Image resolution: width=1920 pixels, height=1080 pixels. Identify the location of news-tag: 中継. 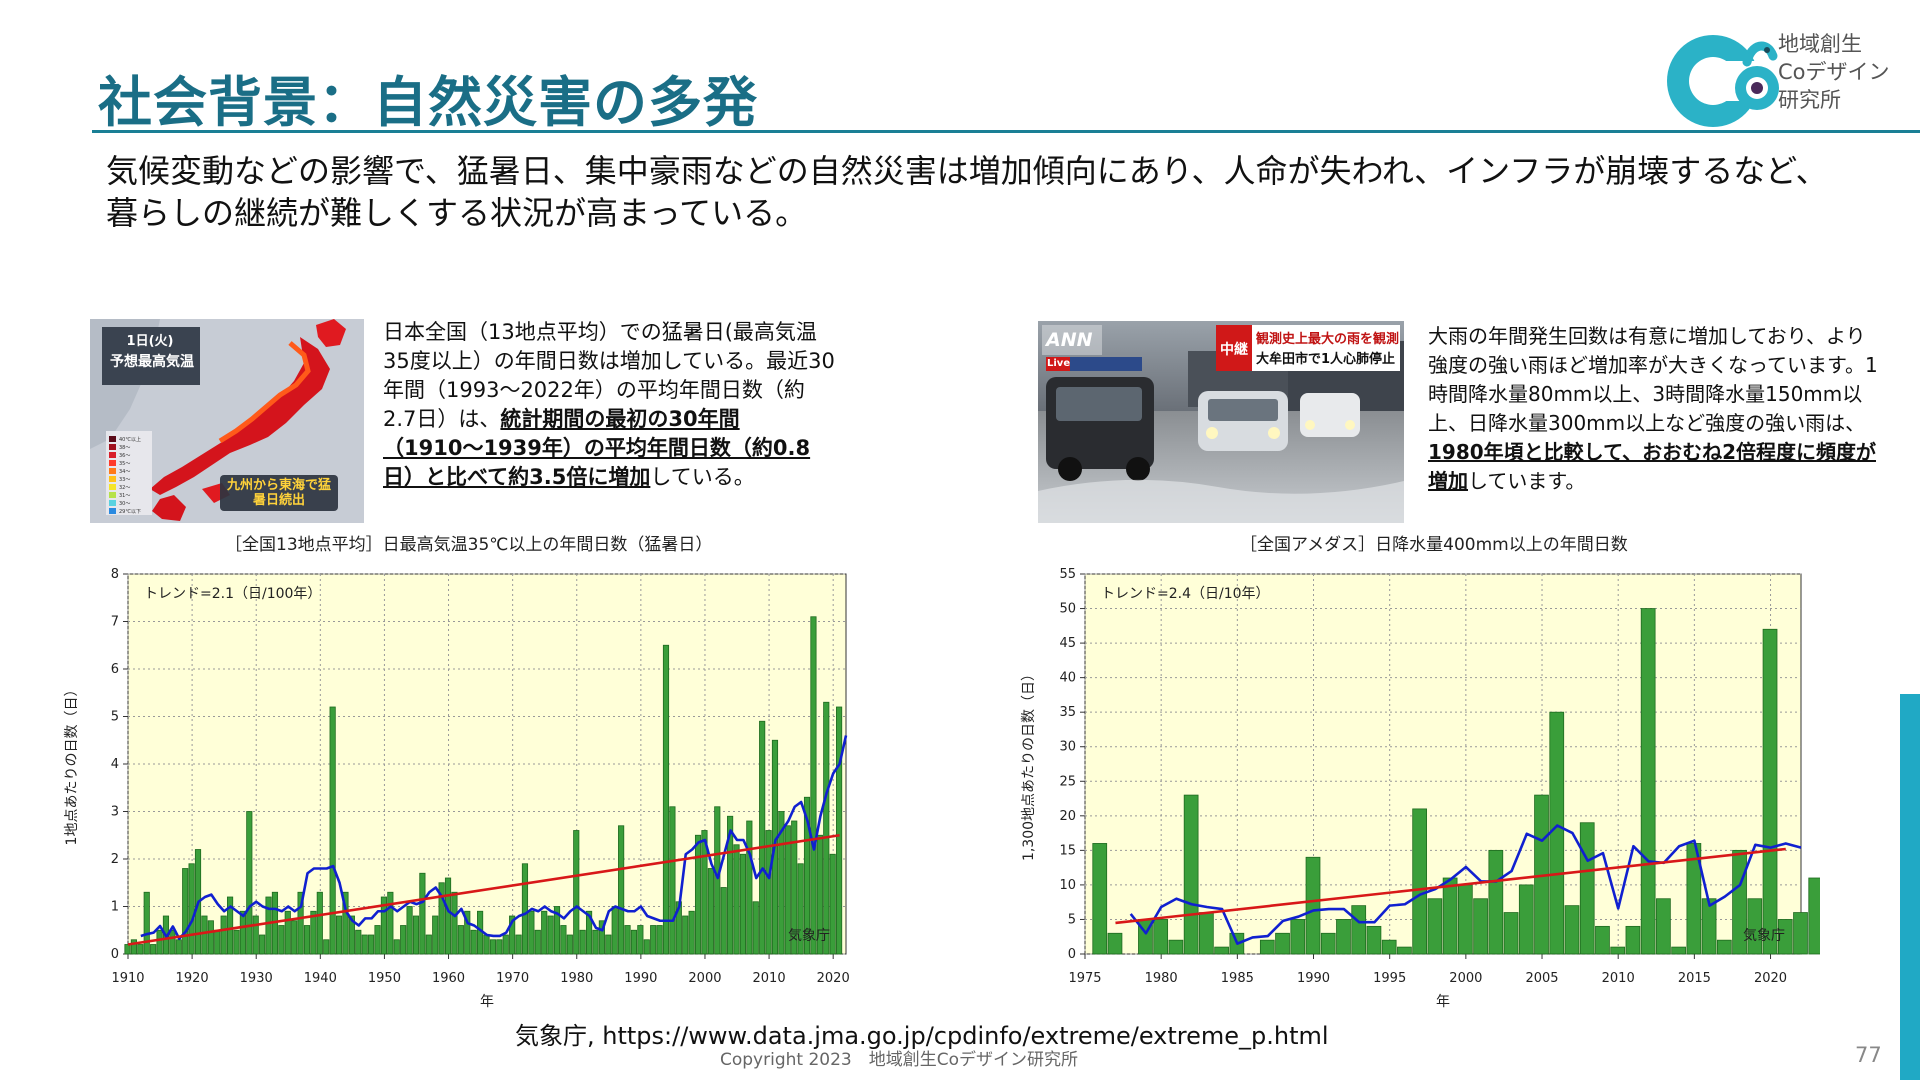
(1234, 350).